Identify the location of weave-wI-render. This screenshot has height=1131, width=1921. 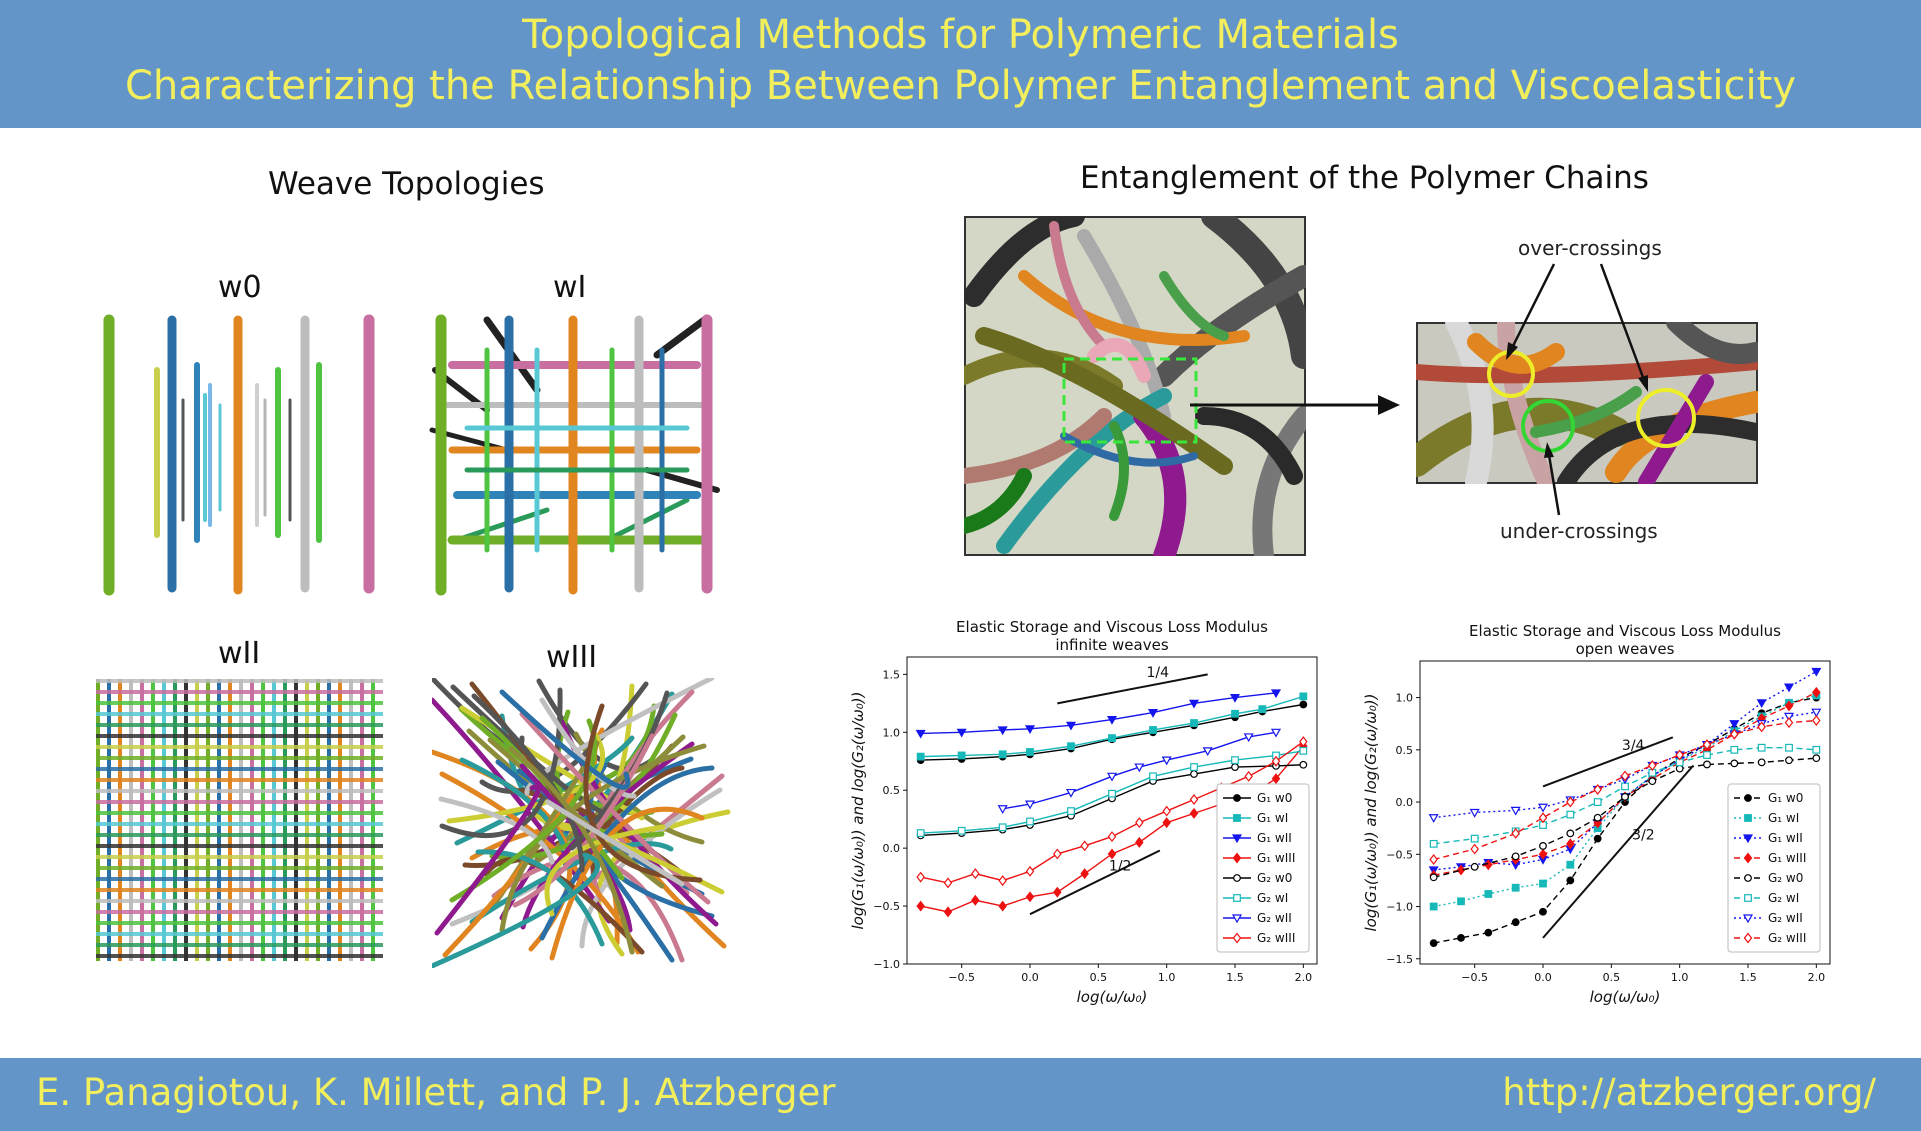
(574, 455).